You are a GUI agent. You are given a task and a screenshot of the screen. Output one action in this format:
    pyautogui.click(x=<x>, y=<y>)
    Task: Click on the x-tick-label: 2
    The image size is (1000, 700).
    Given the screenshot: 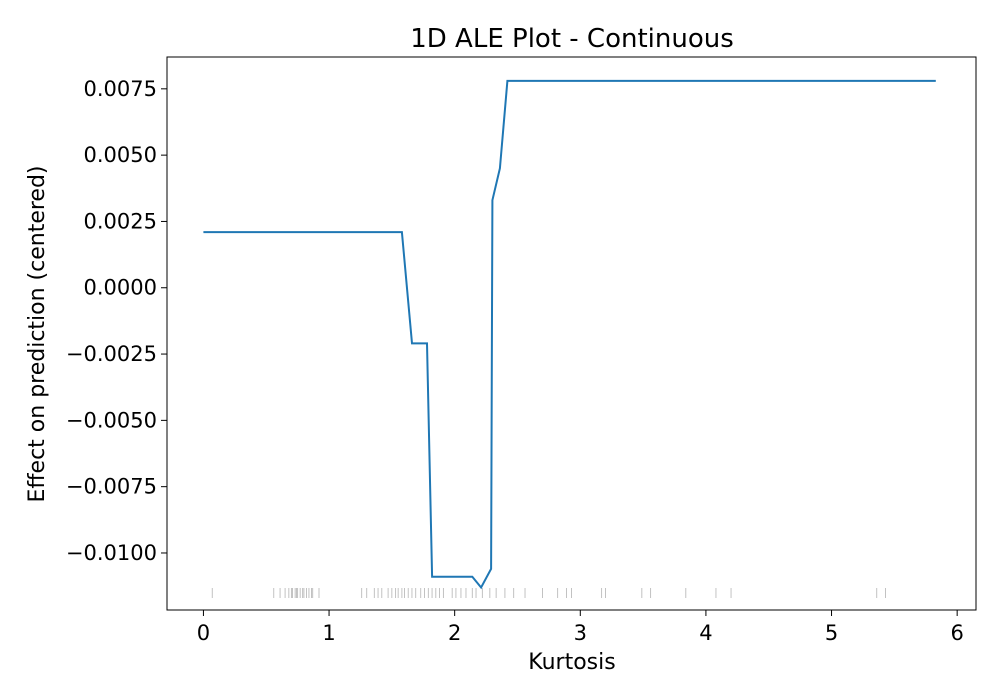 What is the action you would take?
    pyautogui.click(x=454, y=633)
    